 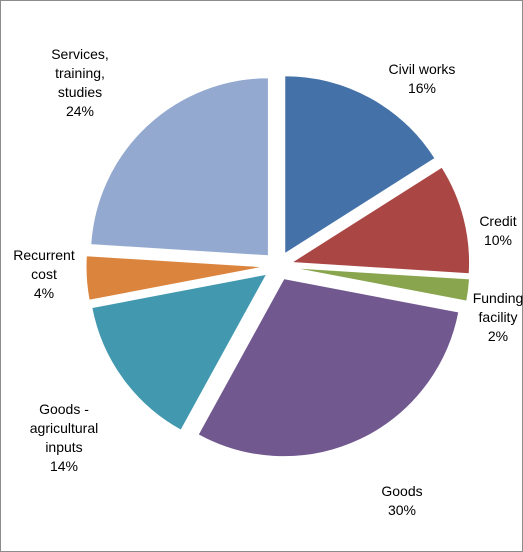 What do you see at coordinates (380, 220) in the screenshot?
I see `pie-slice-credit` at bounding box center [380, 220].